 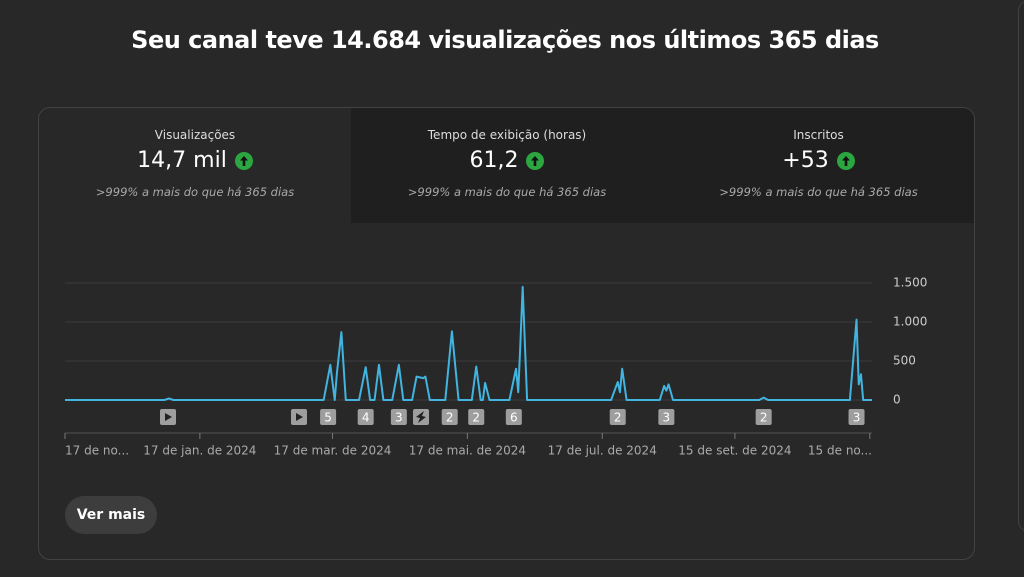 I want to click on marker-label: 6, so click(x=514, y=418).